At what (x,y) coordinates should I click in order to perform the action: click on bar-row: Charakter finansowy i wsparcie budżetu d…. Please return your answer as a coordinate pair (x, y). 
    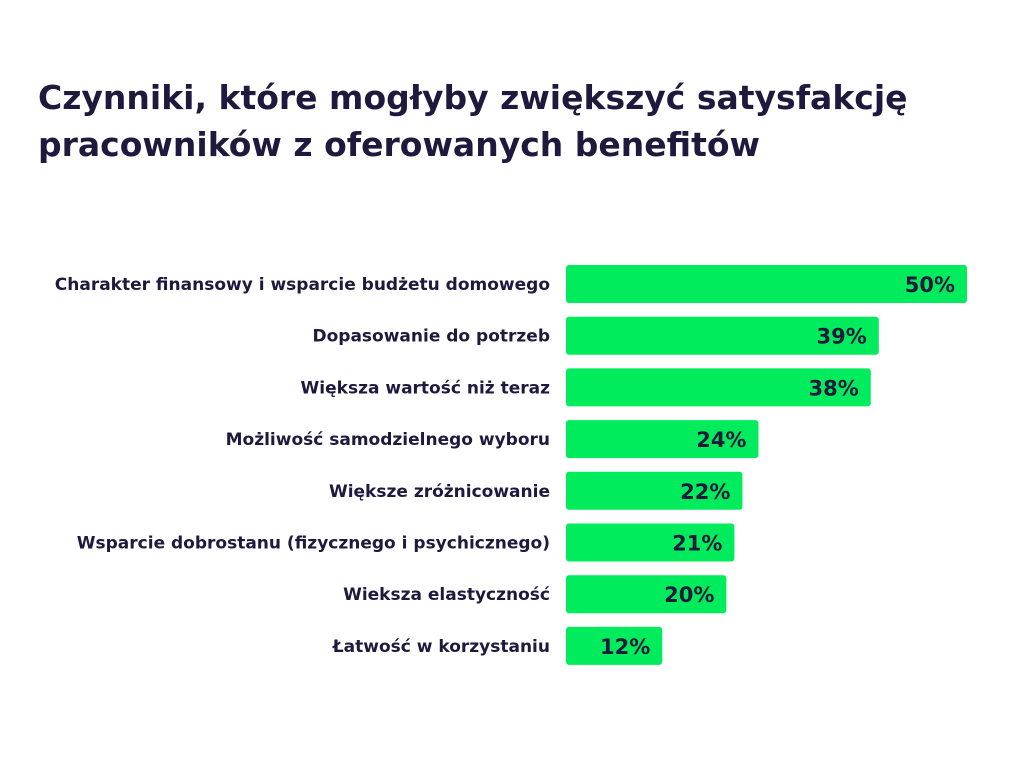
    Looking at the image, I should click on (511, 284).